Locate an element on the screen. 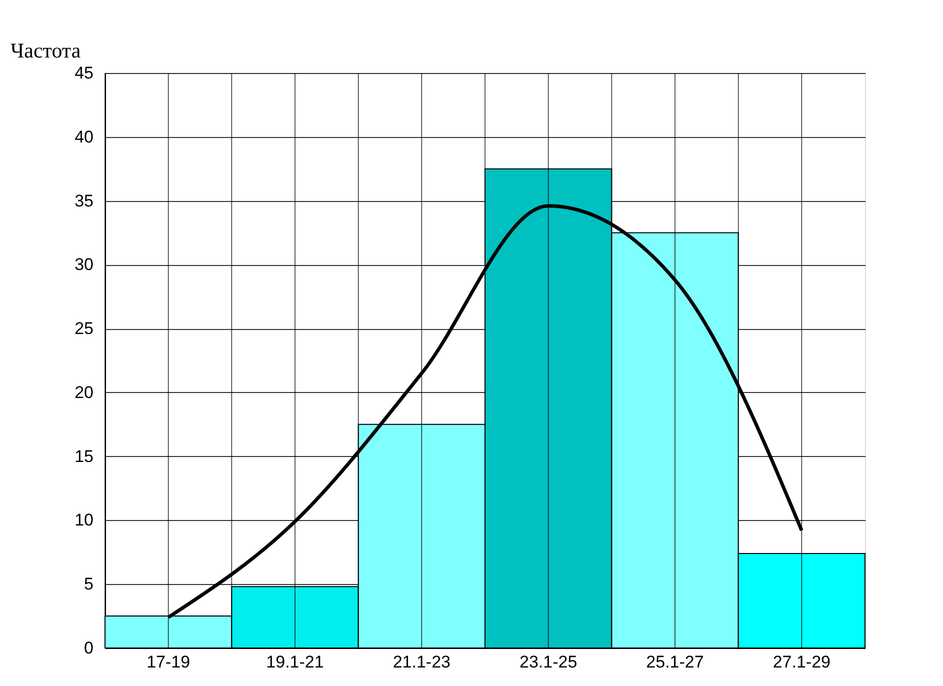 Image resolution: width=943 pixels, height=686 pixels. y-tick-label: 45 is located at coordinates (84, 73).